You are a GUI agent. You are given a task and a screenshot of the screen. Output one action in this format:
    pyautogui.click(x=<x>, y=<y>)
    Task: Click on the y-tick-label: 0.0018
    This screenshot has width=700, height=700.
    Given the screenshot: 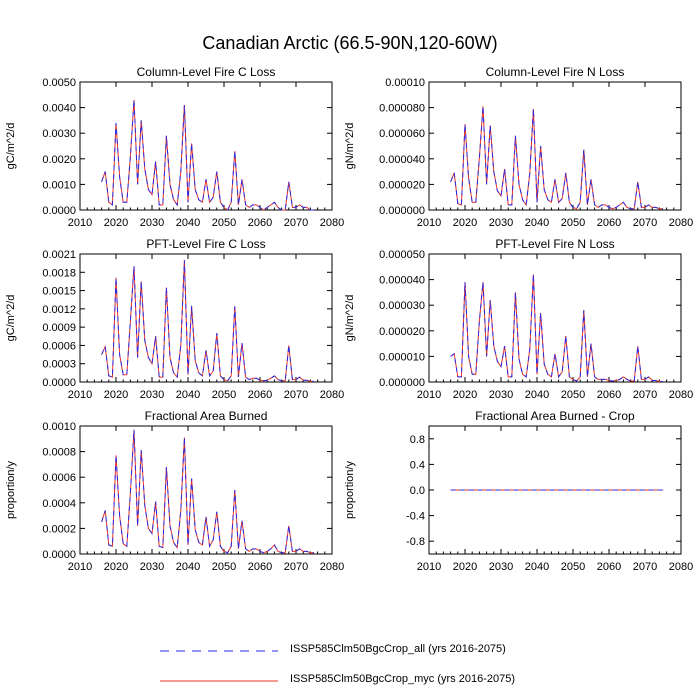 What is the action you would take?
    pyautogui.click(x=59, y=273)
    